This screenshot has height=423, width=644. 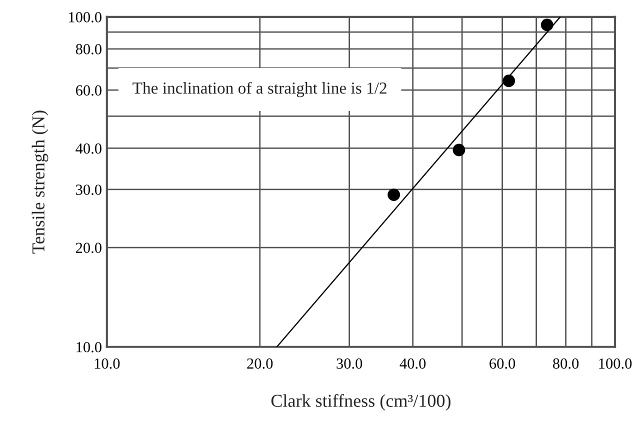 What do you see at coordinates (107, 363) in the screenshot?
I see `x-tick-label: 10.0` at bounding box center [107, 363].